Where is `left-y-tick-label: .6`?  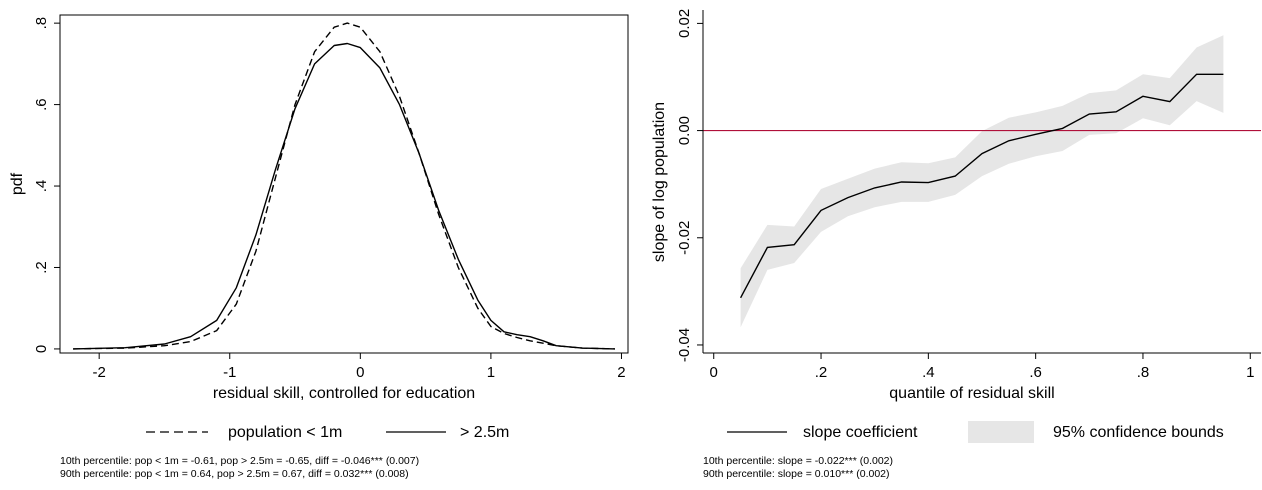 left-y-tick-label: .6 is located at coordinates (41, 104).